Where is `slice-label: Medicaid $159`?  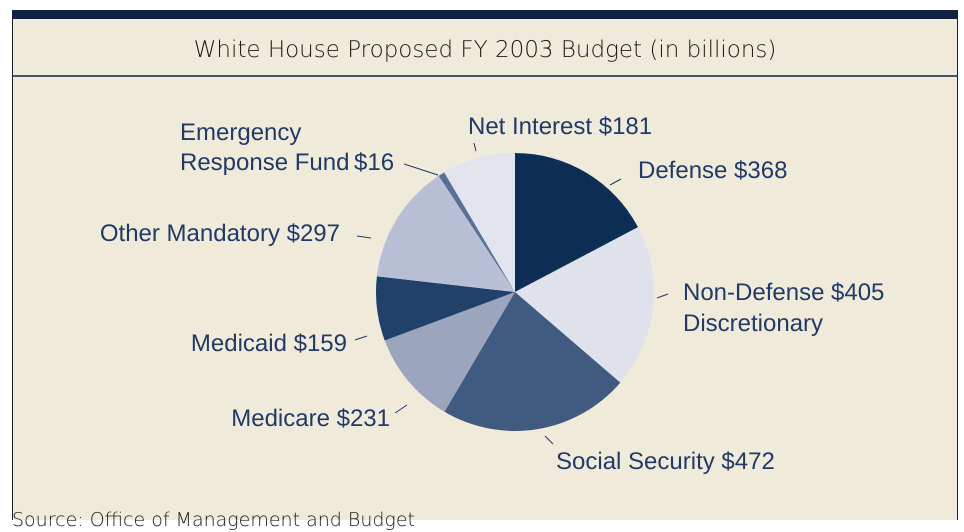
slice-label: Medicaid $159 is located at coordinates (268, 343).